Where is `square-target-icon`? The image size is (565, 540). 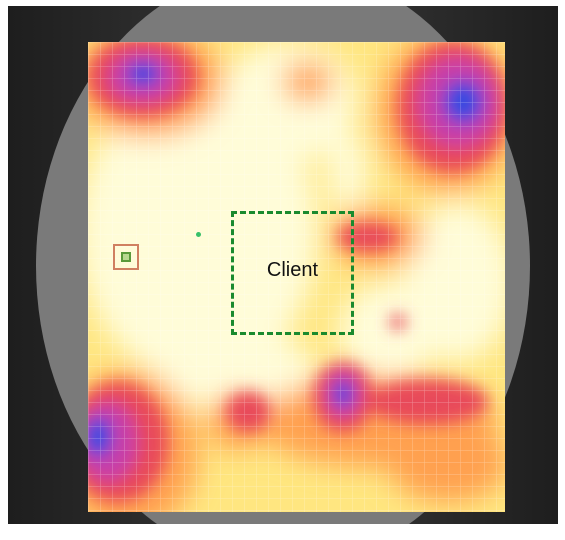
square-target-icon is located at coordinates (126, 257).